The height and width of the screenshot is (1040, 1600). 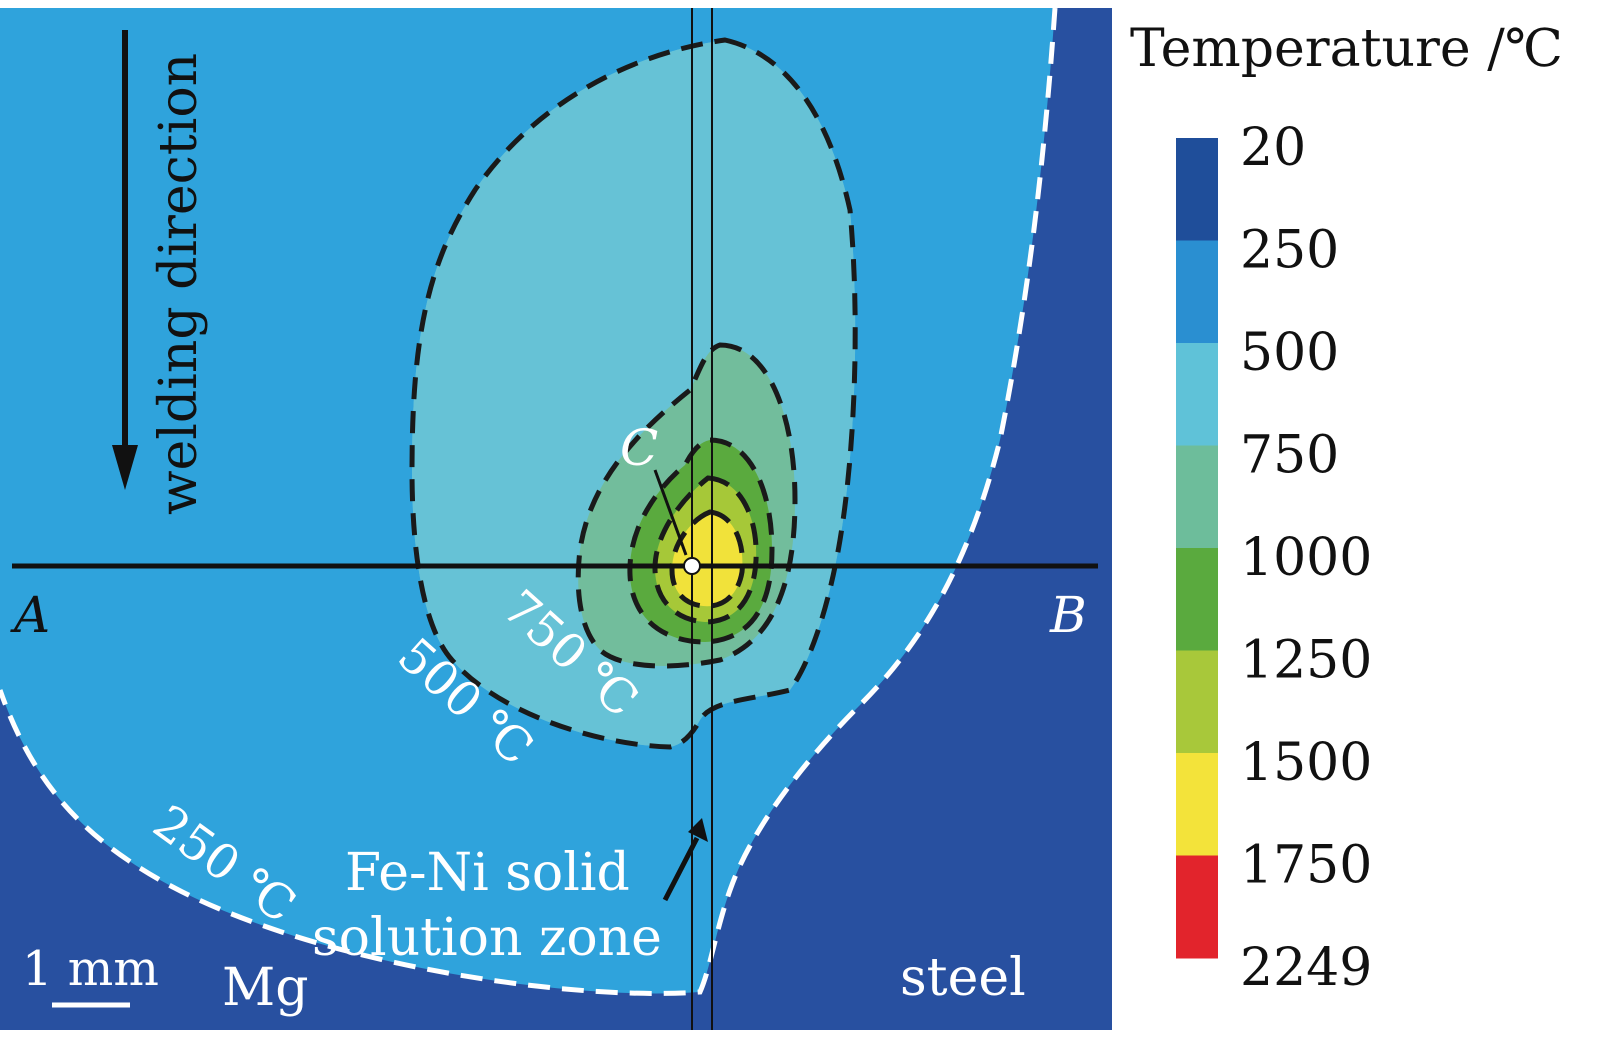 What do you see at coordinates (1306, 968) in the screenshot?
I see `legend-tick-label: 2249` at bounding box center [1306, 968].